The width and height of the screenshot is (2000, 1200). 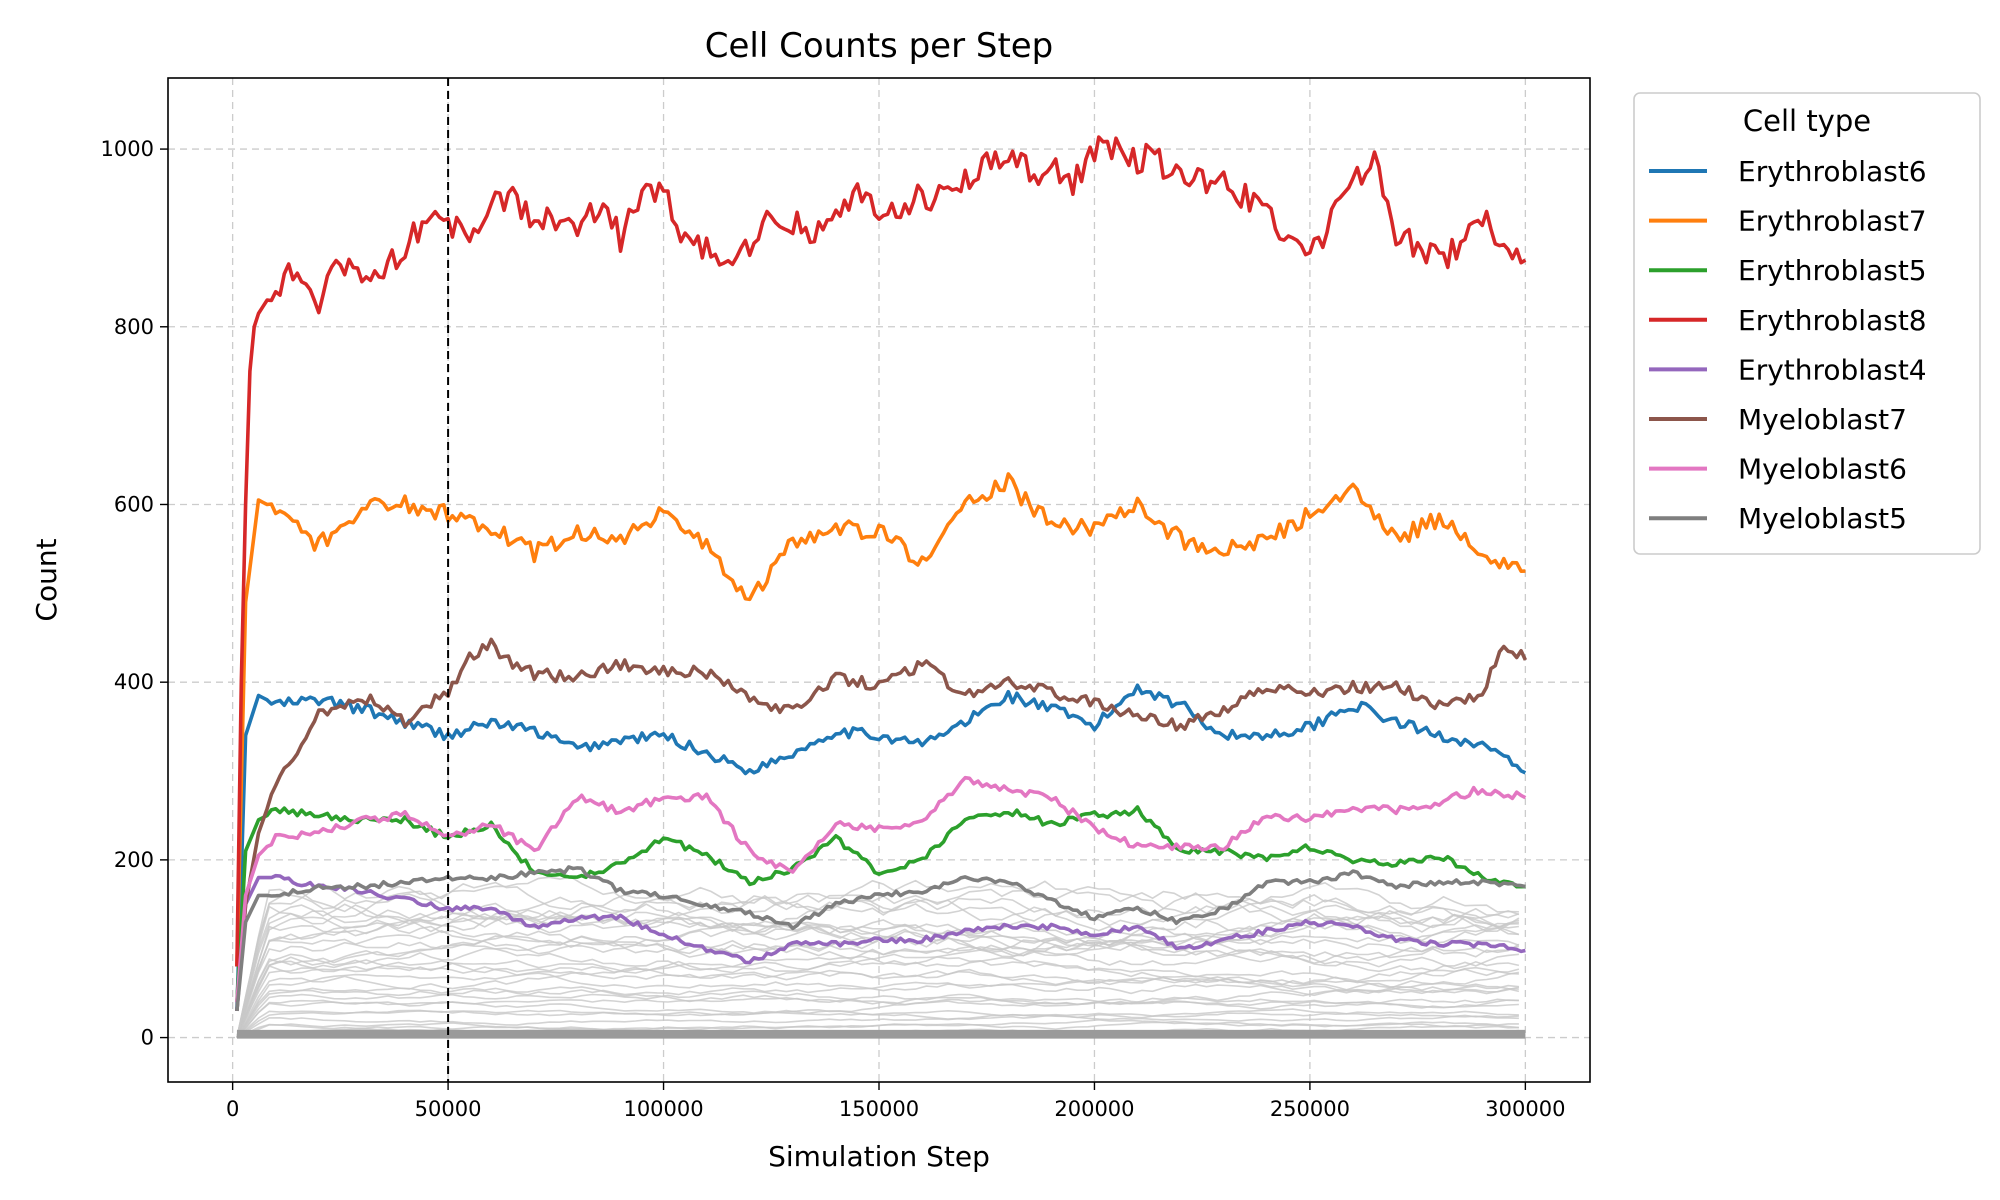 What do you see at coordinates (1310, 1109) in the screenshot?
I see `x-tick-label: 250000` at bounding box center [1310, 1109].